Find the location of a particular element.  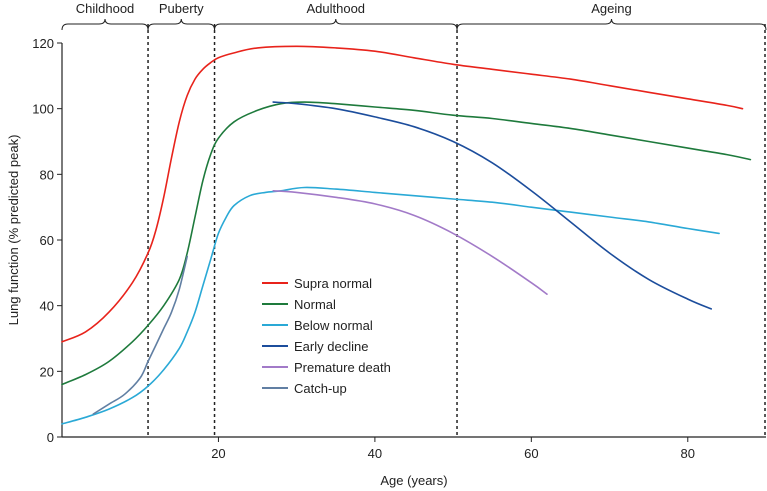

y-axis-title: Lung function (% predicted peak) is located at coordinates (13, 230).